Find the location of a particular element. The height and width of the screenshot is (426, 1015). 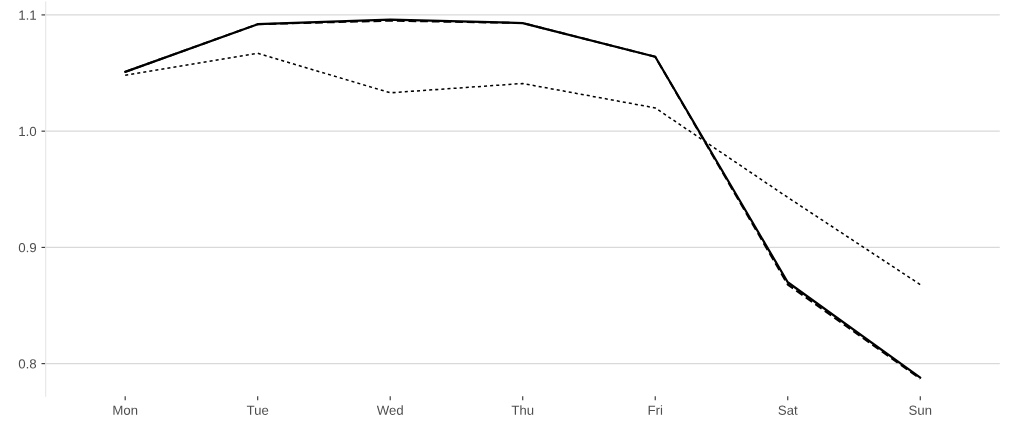

x-tick-label: Sat is located at coordinates (788, 410).